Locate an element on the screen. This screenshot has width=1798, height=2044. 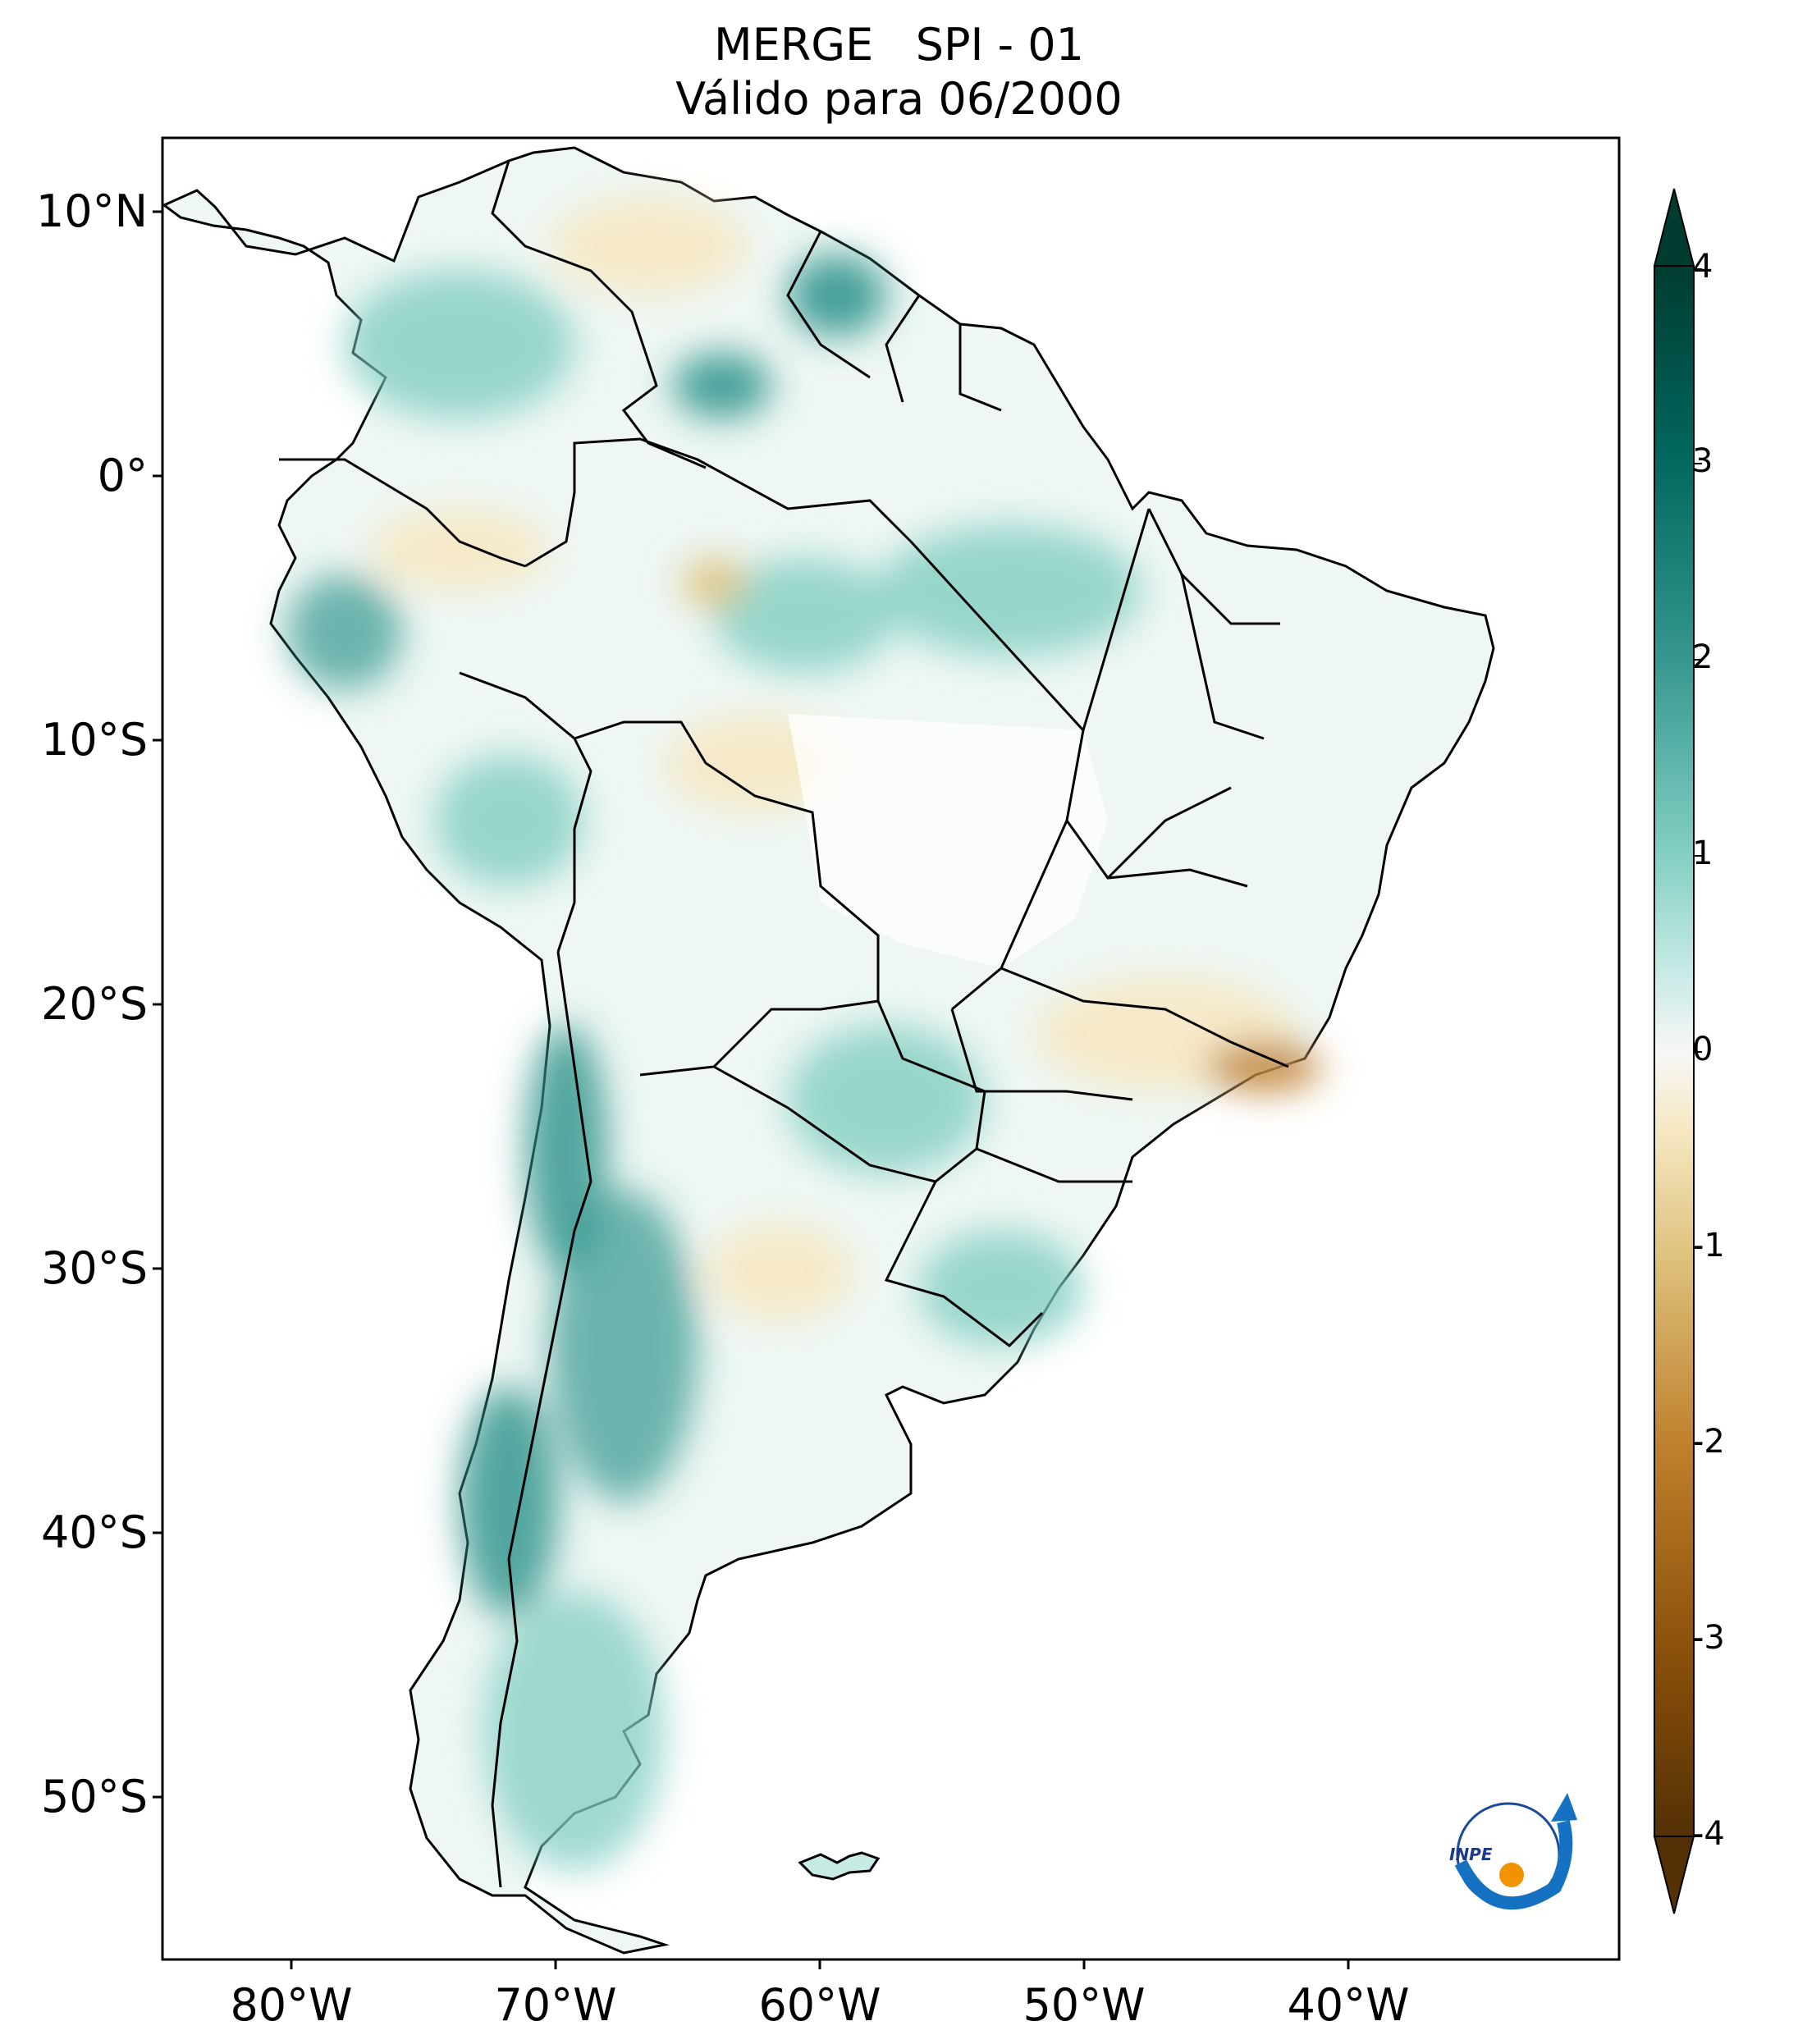
lat-label-30s: 30°S is located at coordinates (94, 1268).